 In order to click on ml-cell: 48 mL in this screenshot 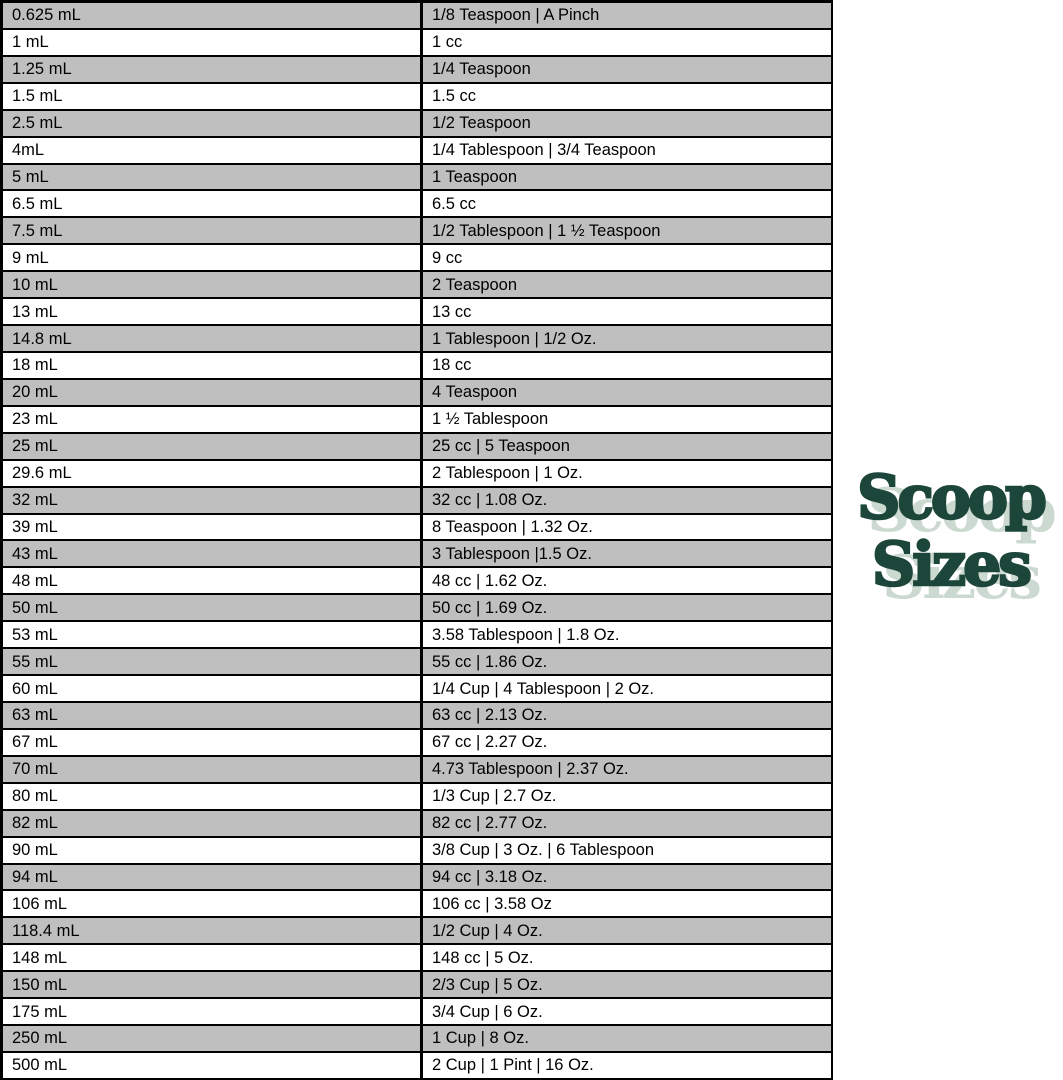, I will do `click(213, 581)`.